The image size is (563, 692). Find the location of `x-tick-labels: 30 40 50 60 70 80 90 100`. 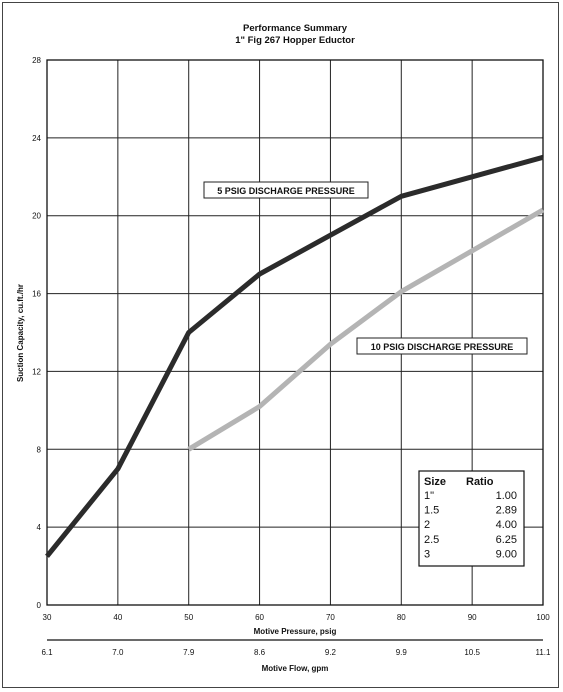

x-tick-labels: 30 40 50 60 70 80 90 100 is located at coordinates (297, 617).